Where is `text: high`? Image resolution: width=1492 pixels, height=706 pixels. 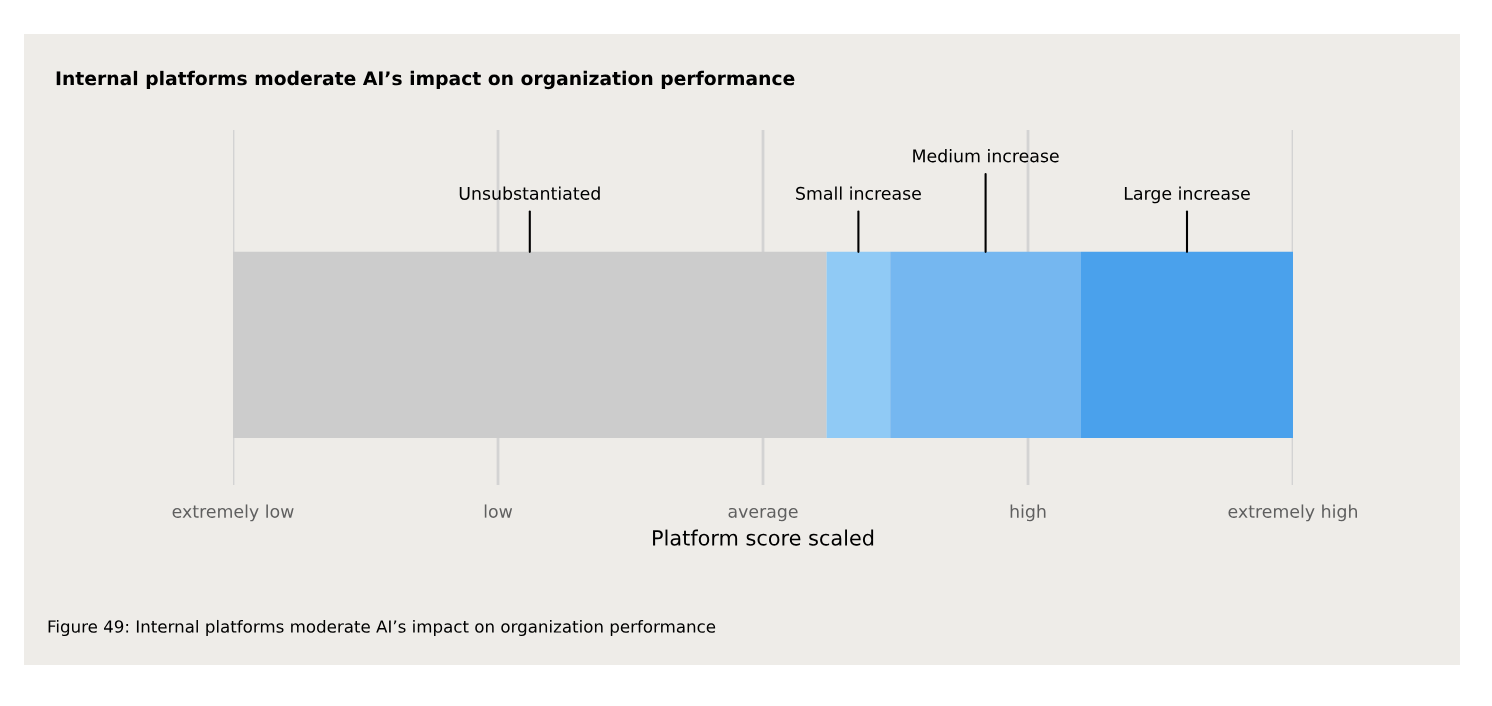
text: high is located at coordinates (1028, 513).